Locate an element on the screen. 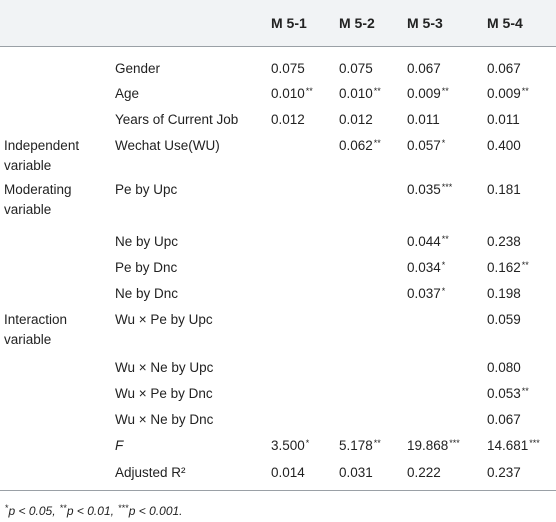  cell-value: 0.044 is located at coordinates (424, 241).